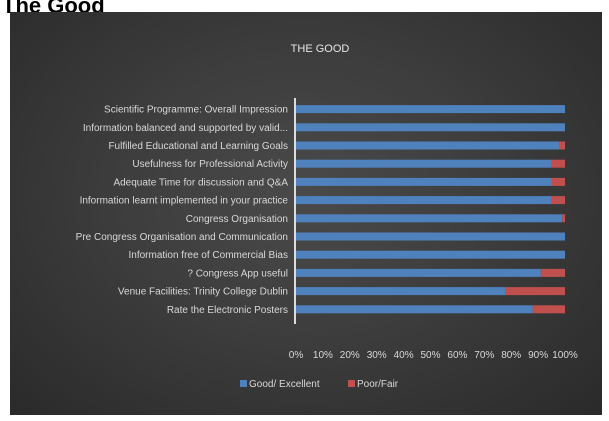  I want to click on x-axis-ticks: 0% 10% 20% 30% 40% 50% 60% 70% 80% 90% 100%, so click(433, 355).